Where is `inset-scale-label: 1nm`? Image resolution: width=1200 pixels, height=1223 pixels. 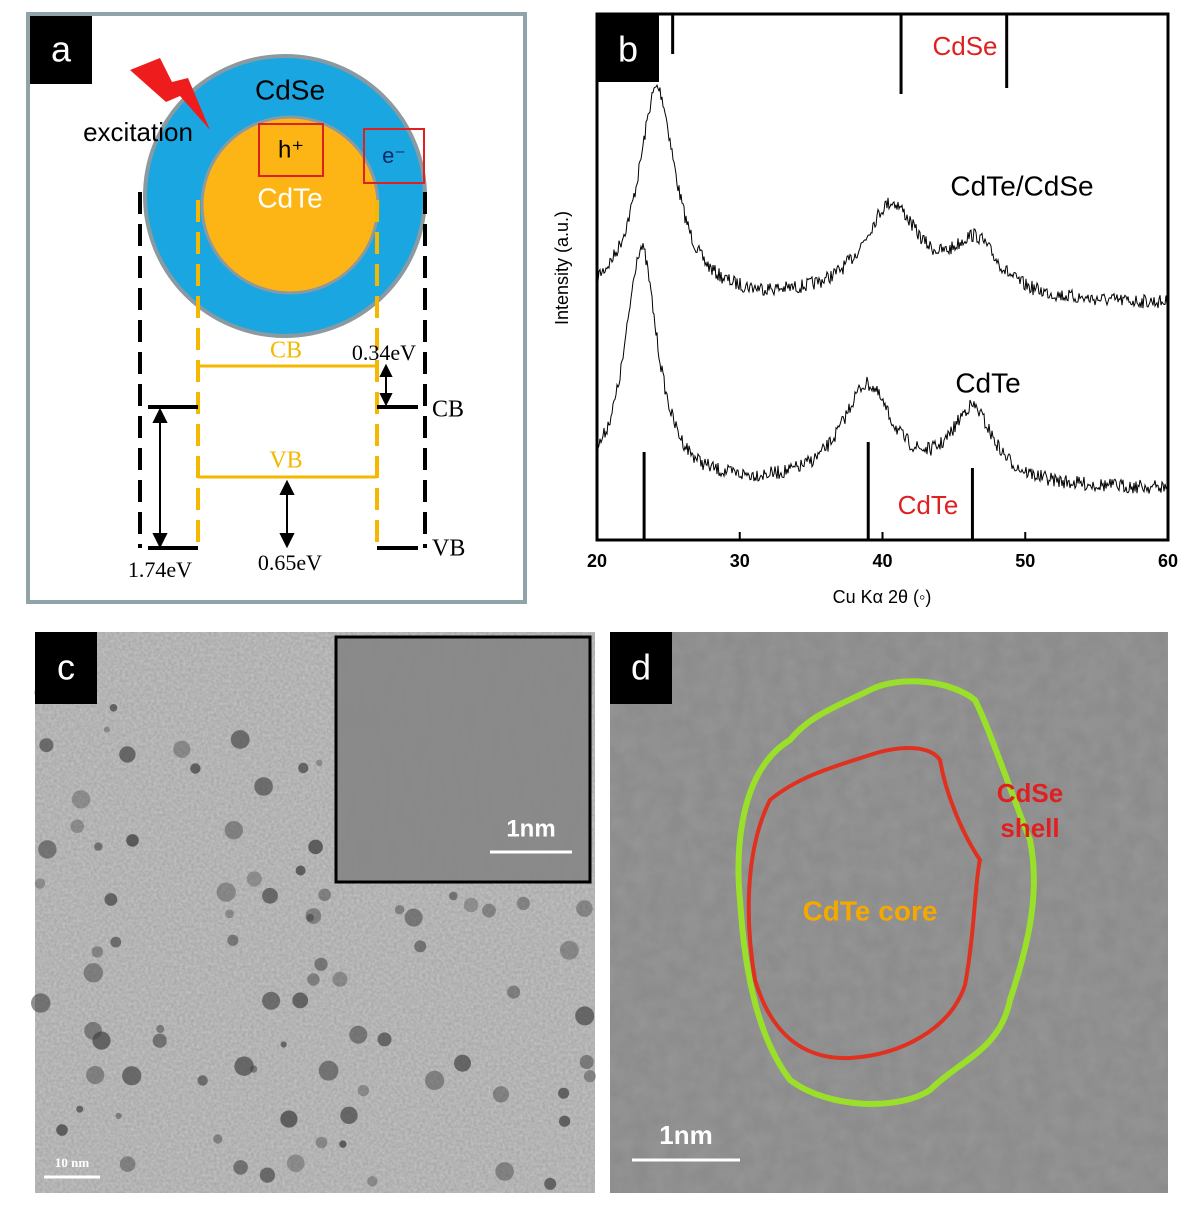 inset-scale-label: 1nm is located at coordinates (530, 828).